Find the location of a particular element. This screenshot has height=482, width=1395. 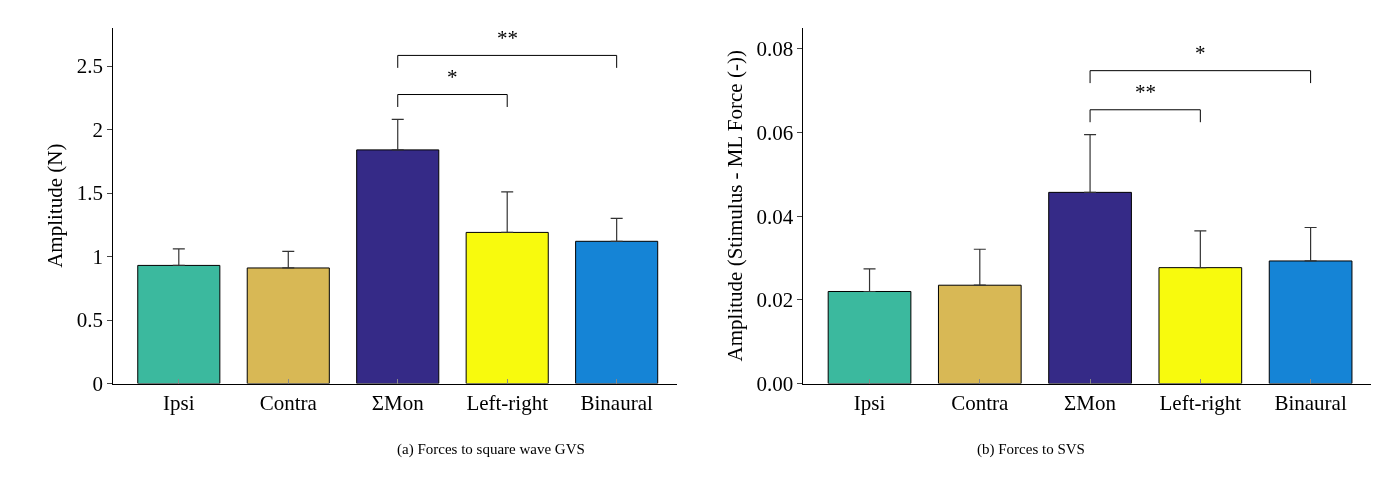

y-axis-title: Amplitude (N) is located at coordinates (54, 205).